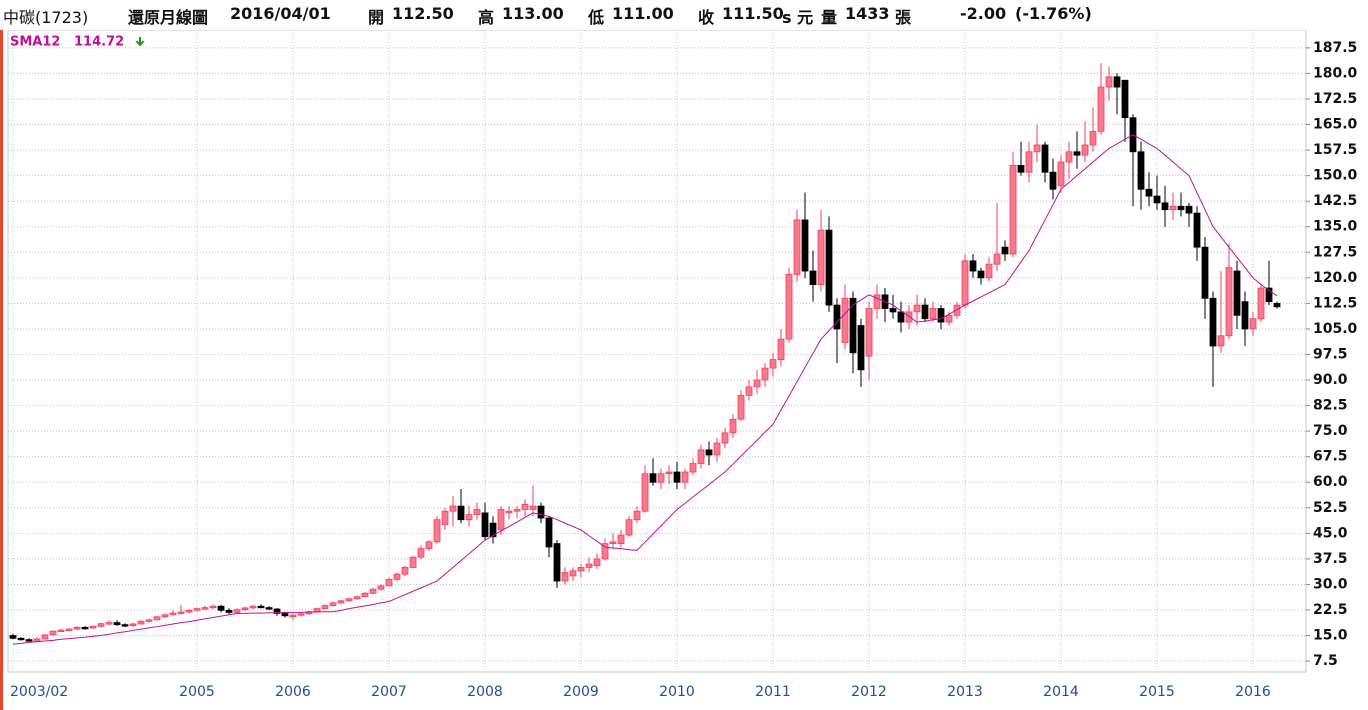  I want to click on field-value: 113.00, so click(533, 13).